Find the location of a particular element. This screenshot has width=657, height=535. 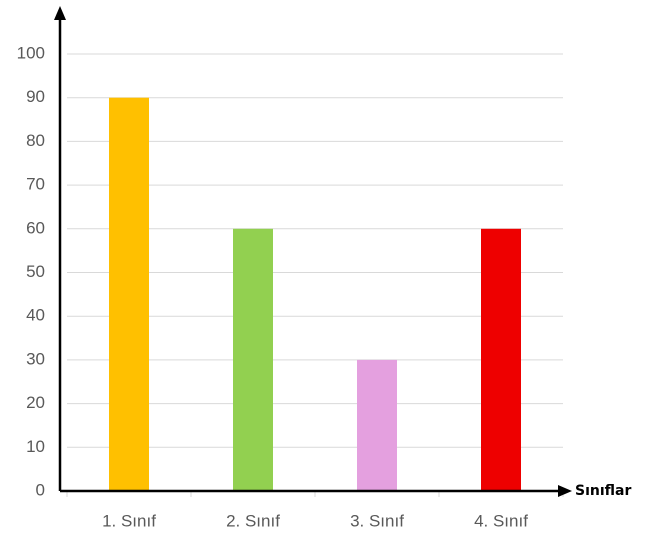

y-tick-label: 20 is located at coordinates (35, 402).